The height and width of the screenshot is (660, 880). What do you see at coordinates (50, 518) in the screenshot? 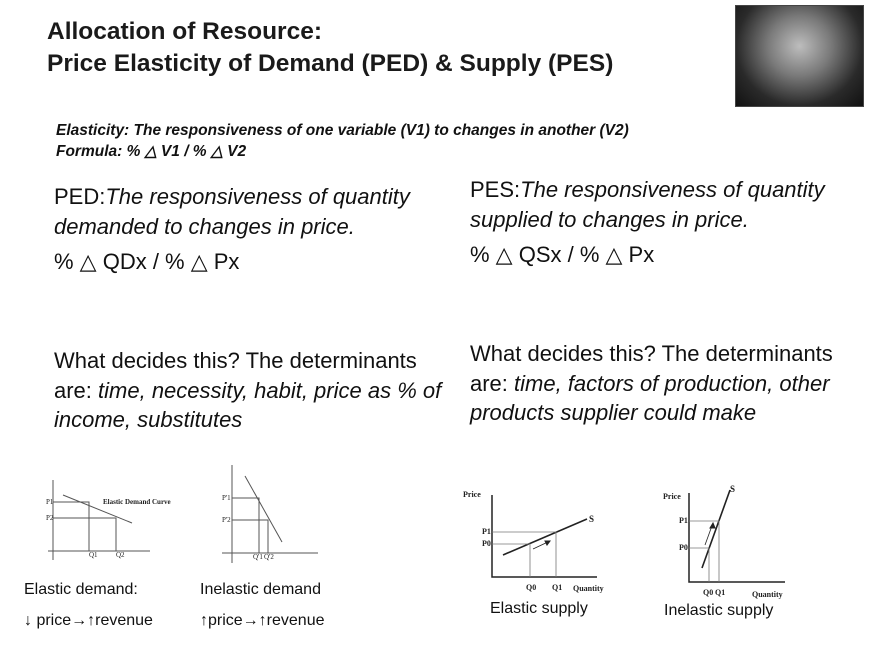
I see `label-p2: P2` at bounding box center [50, 518].